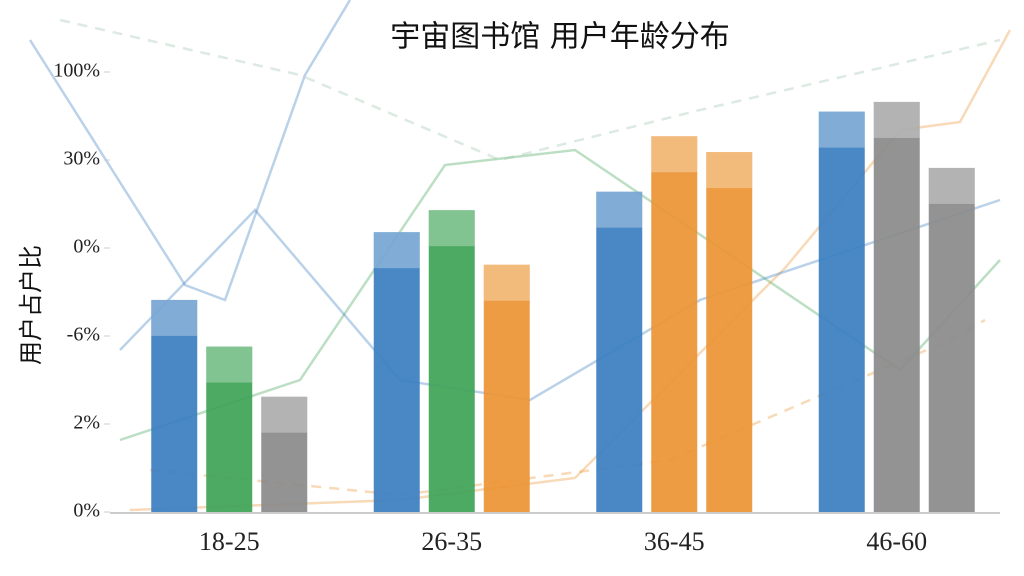  Describe the element at coordinates (81, 159) in the screenshot. I see `y-tick-label: 30%` at that location.